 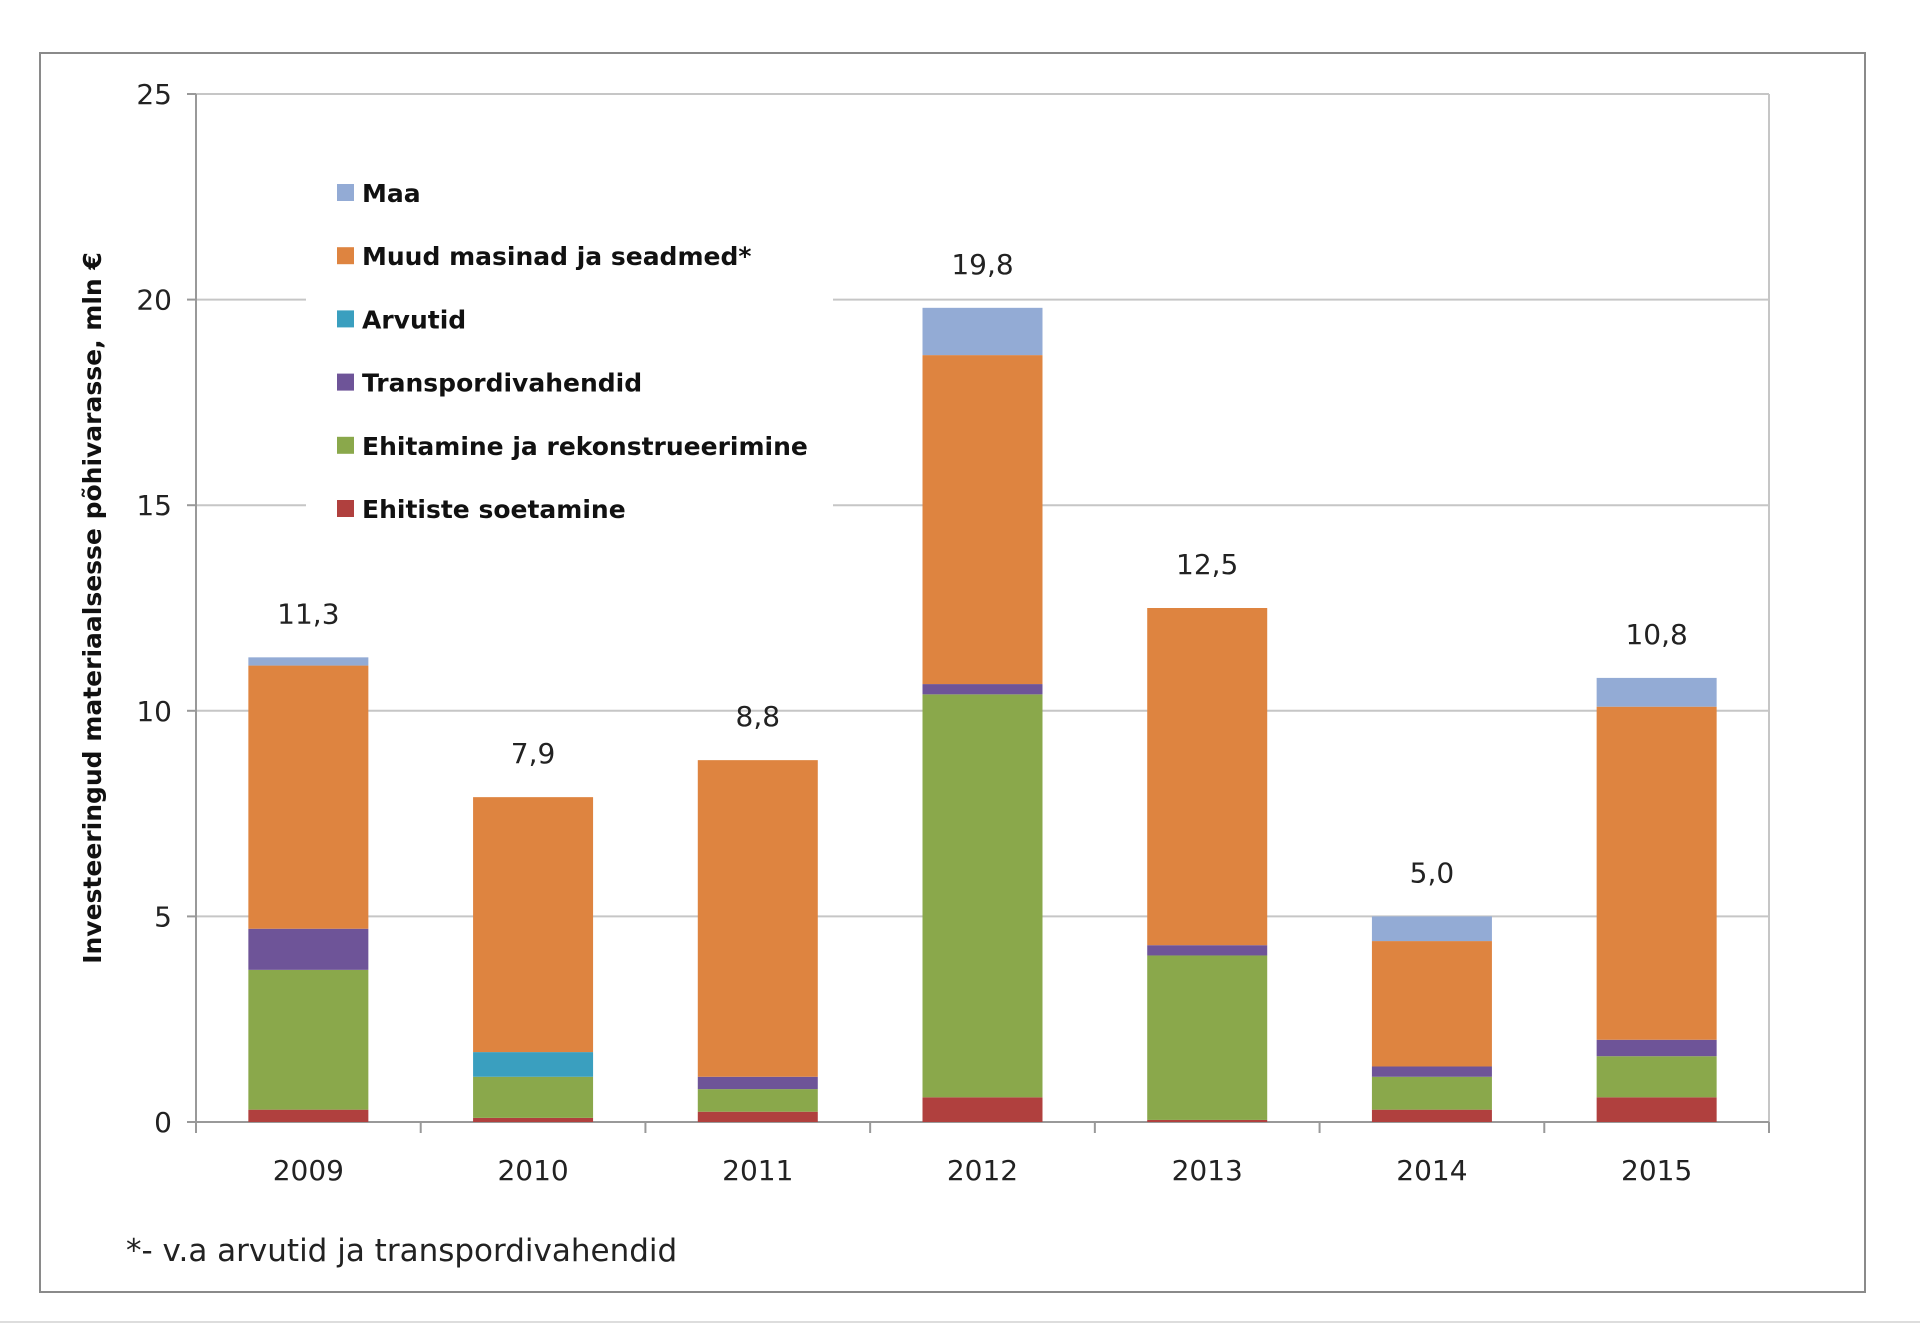 What do you see at coordinates (757, 1170) in the screenshot?
I see `x-tick-label: 2011` at bounding box center [757, 1170].